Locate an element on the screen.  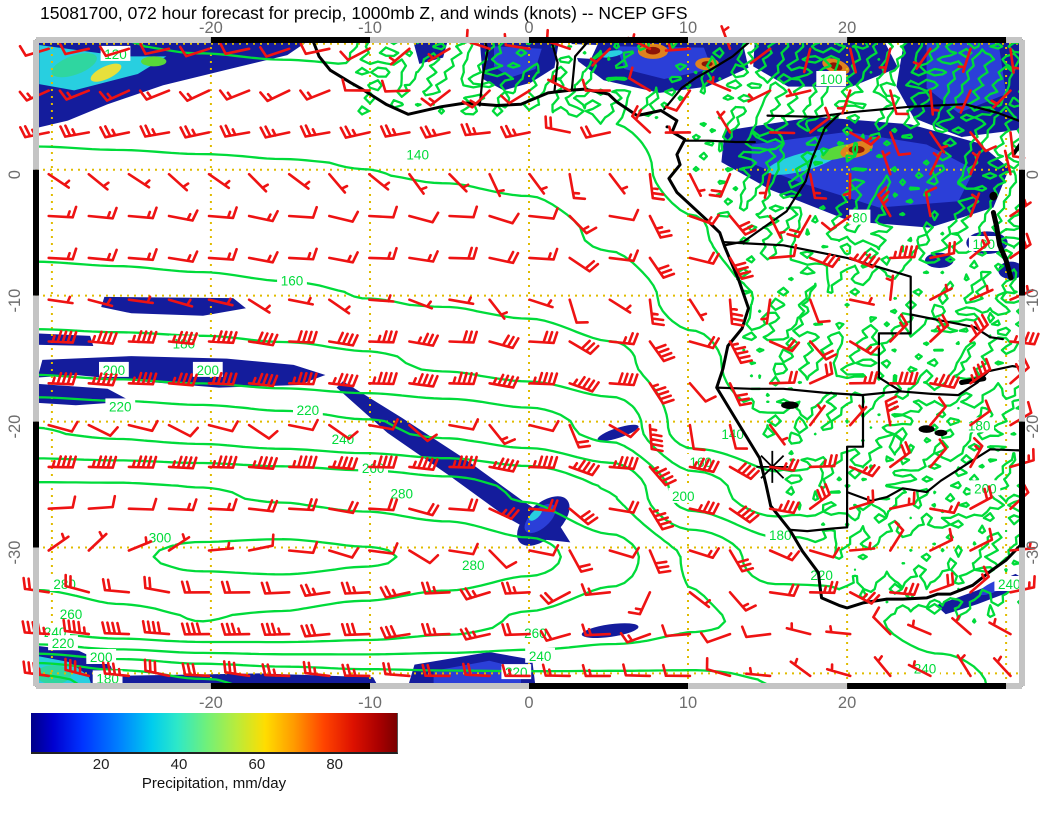
contour-label: 160 is located at coordinates (292, 281).